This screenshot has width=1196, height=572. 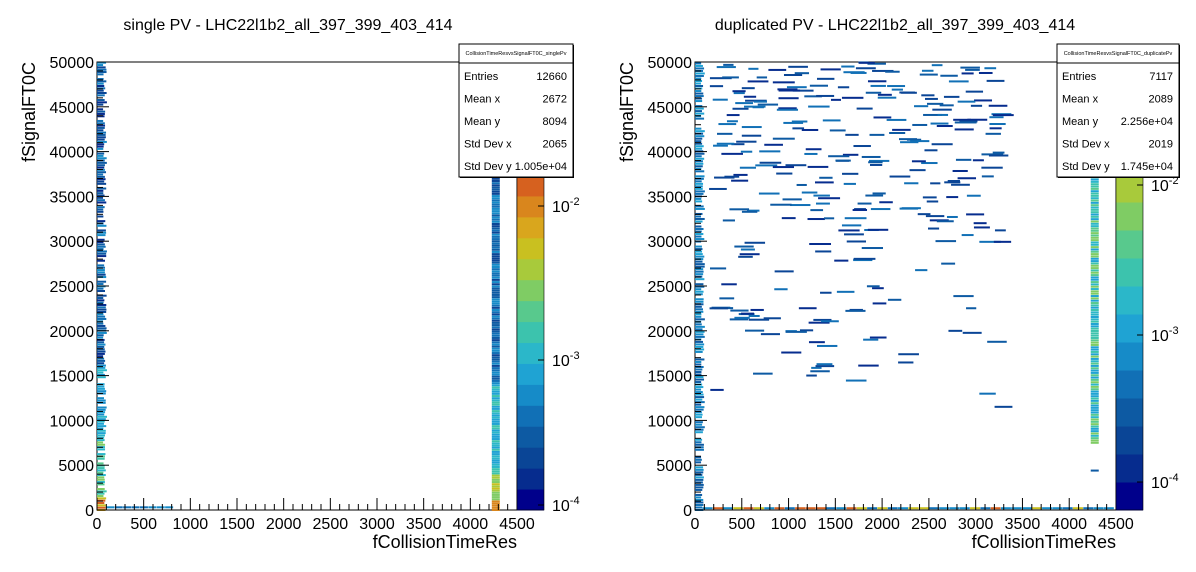 I want to click on y-tick-label: 10000, so click(x=670, y=421).